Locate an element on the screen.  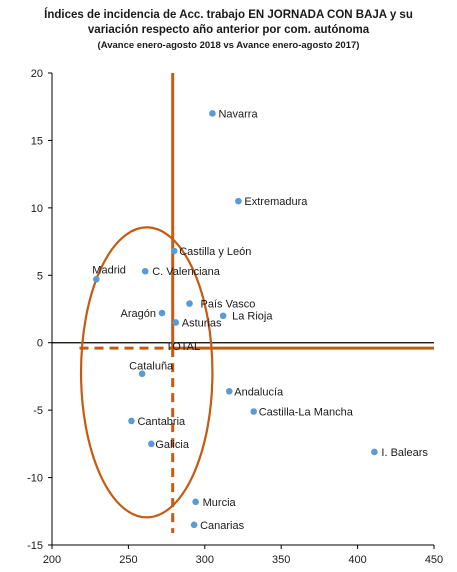
x-tick-label: 200 is located at coordinates (52, 560).